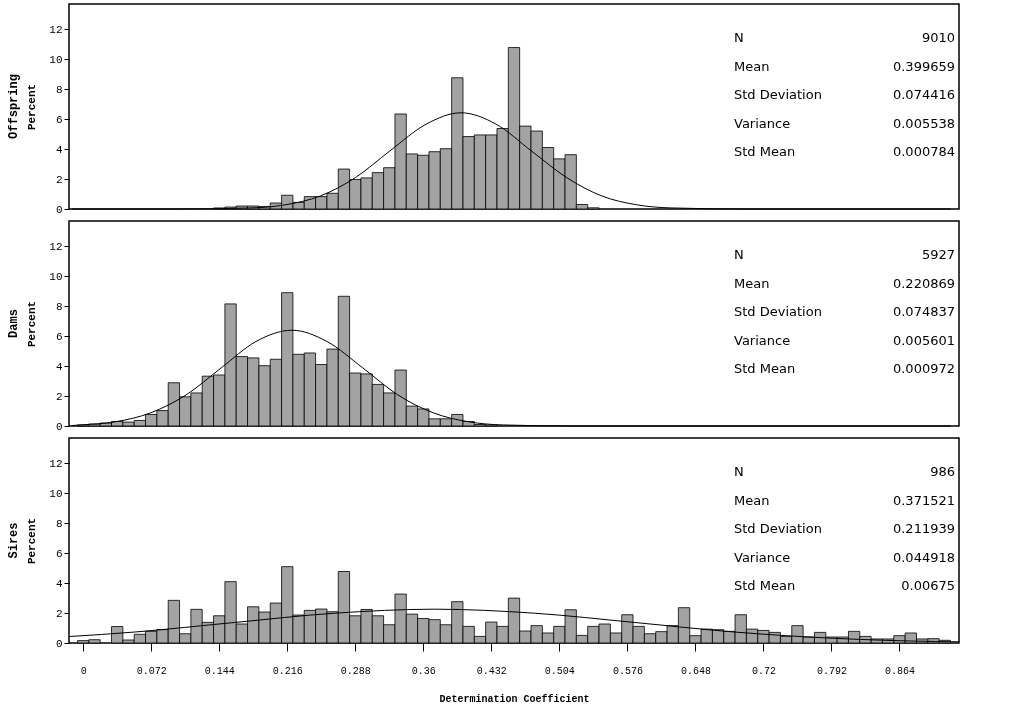  Describe the element at coordinates (763, 671) in the screenshot. I see `x-tick-label: 0.72` at that location.